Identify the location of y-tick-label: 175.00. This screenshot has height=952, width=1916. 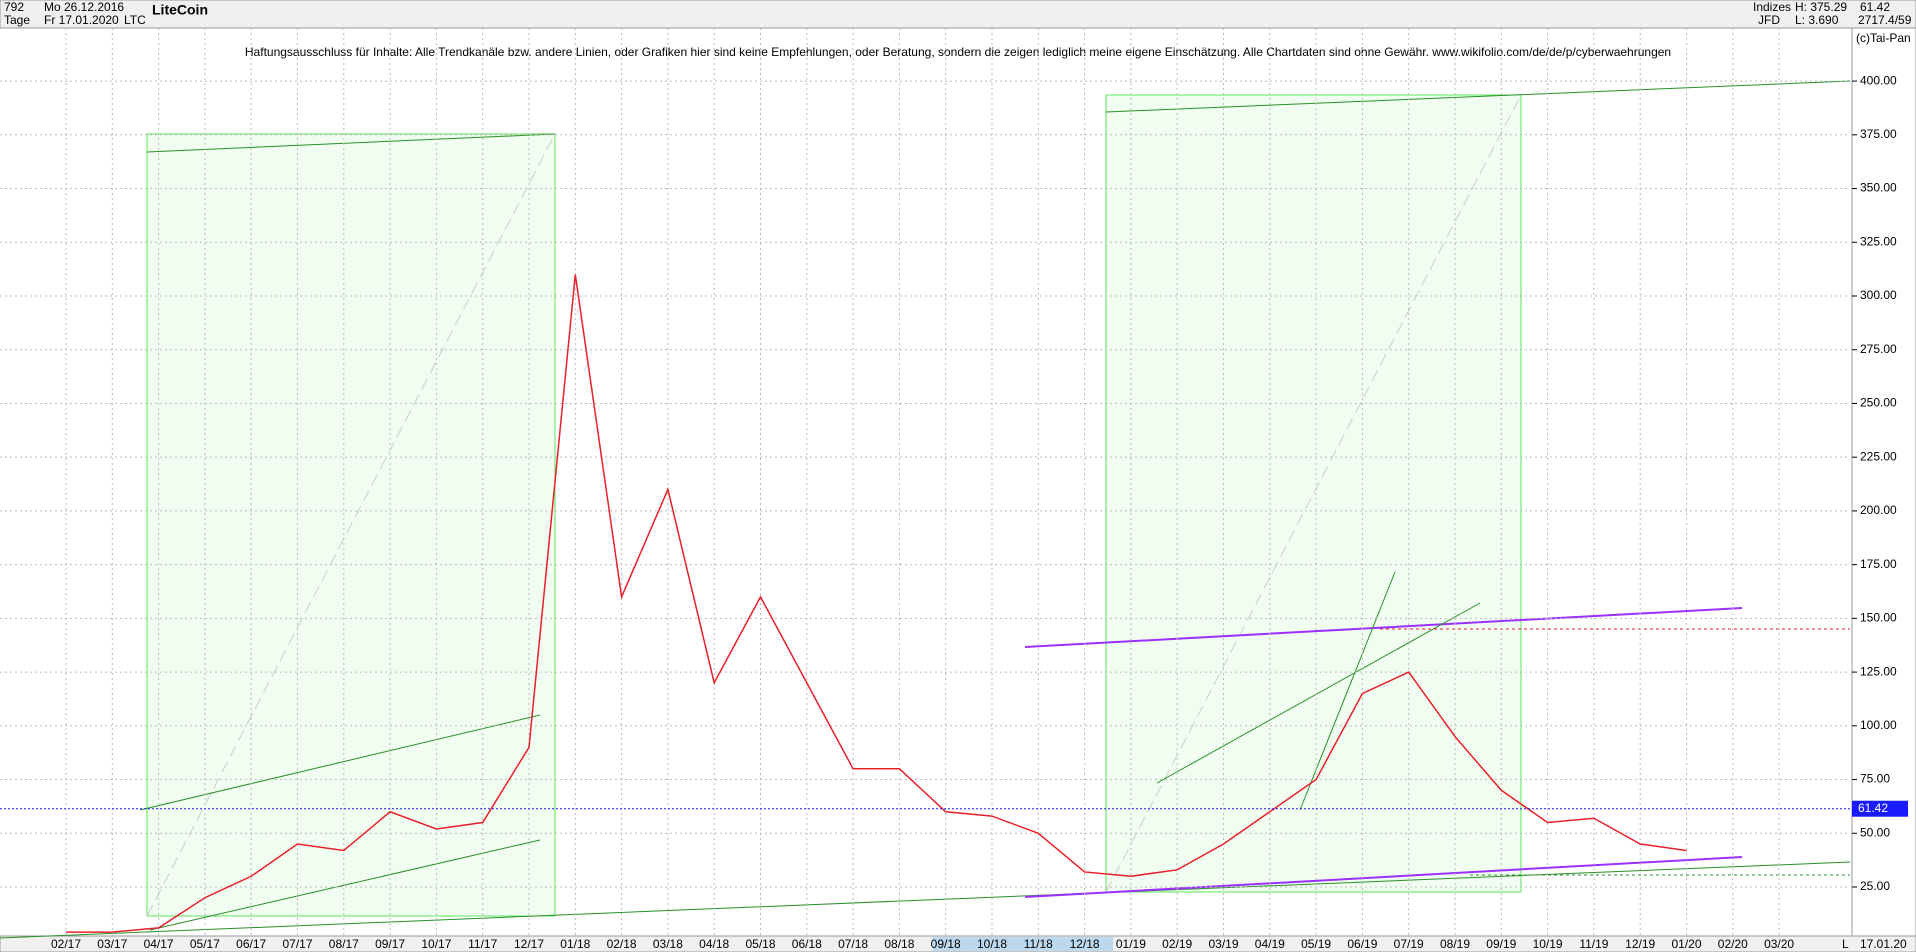
(1878, 564).